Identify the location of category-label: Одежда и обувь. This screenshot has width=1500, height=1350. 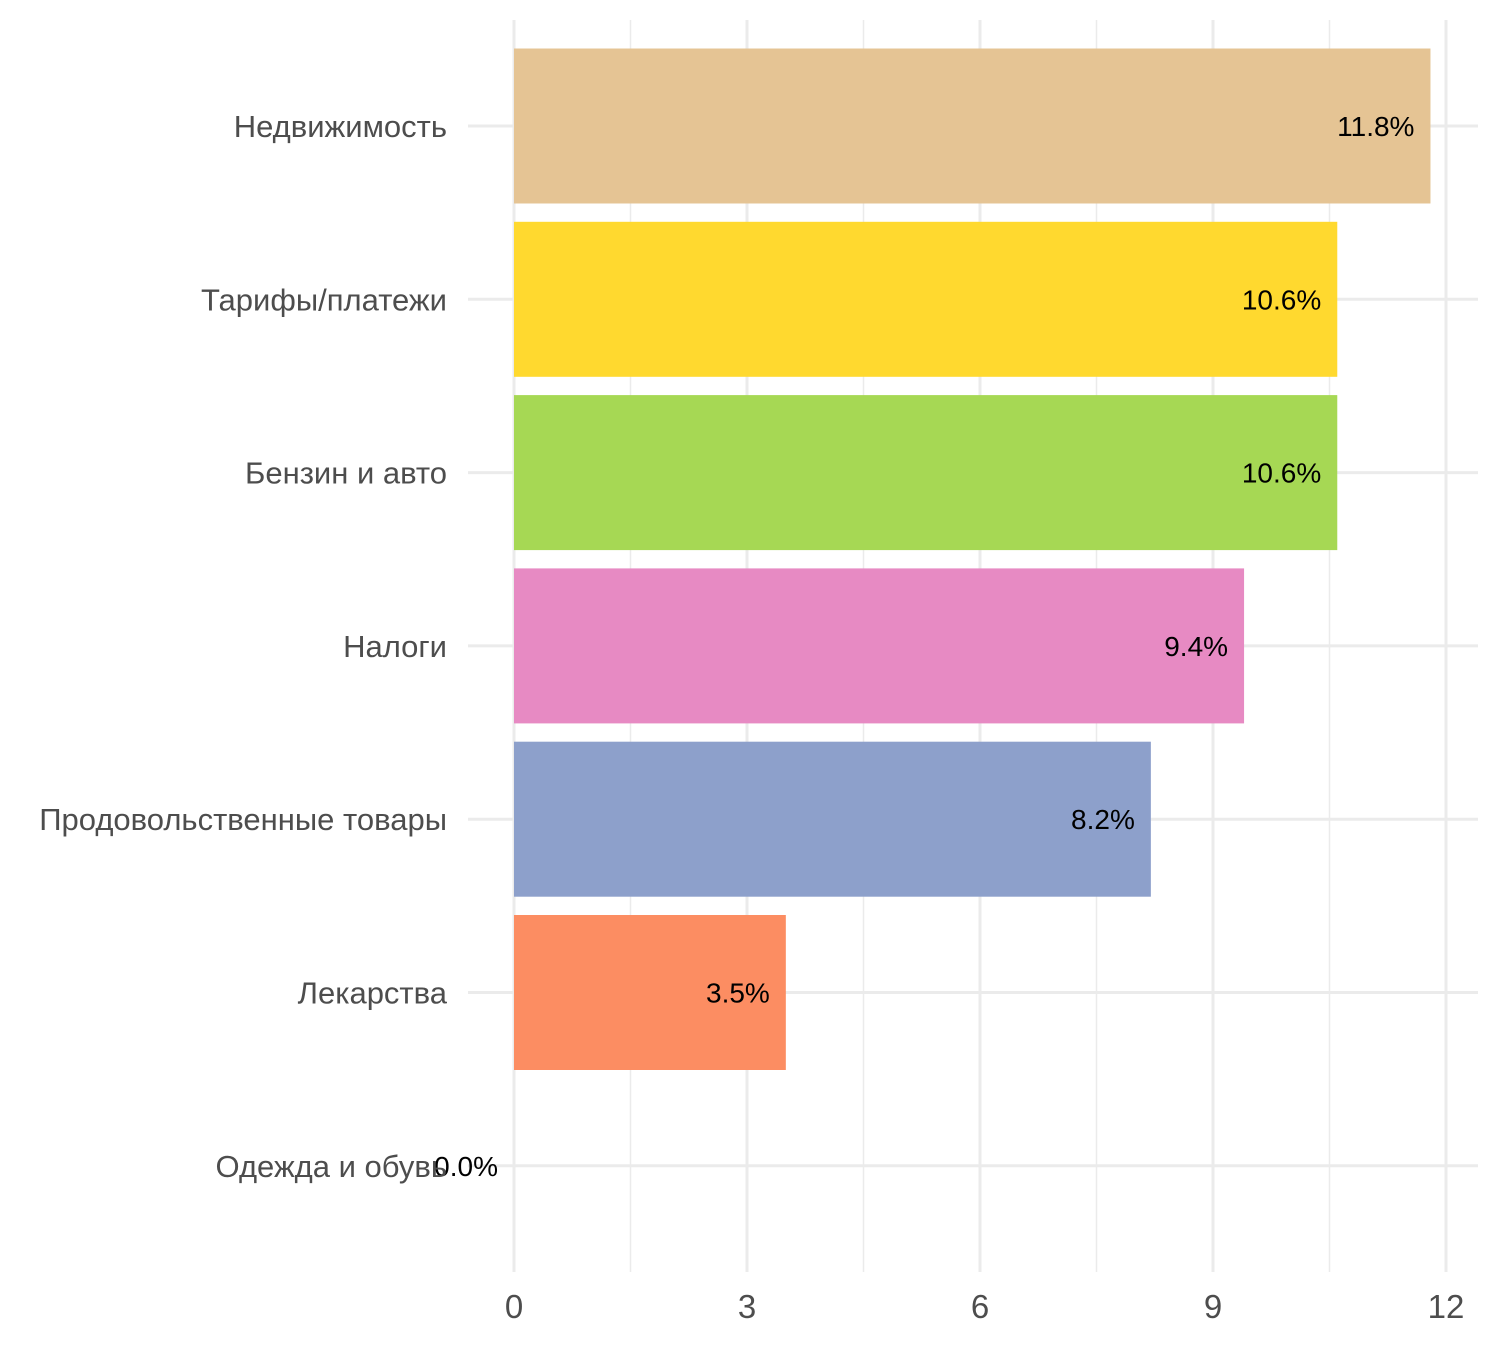
(331, 1166).